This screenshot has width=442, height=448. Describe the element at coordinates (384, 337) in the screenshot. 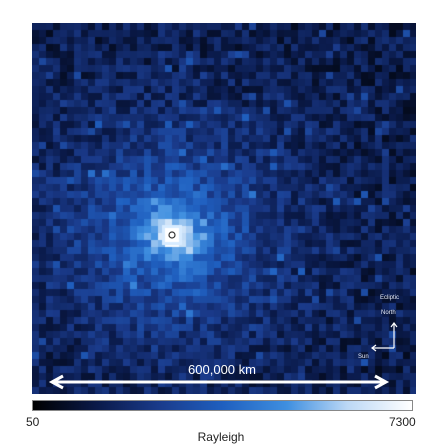

I see `compass-arrows` at that location.